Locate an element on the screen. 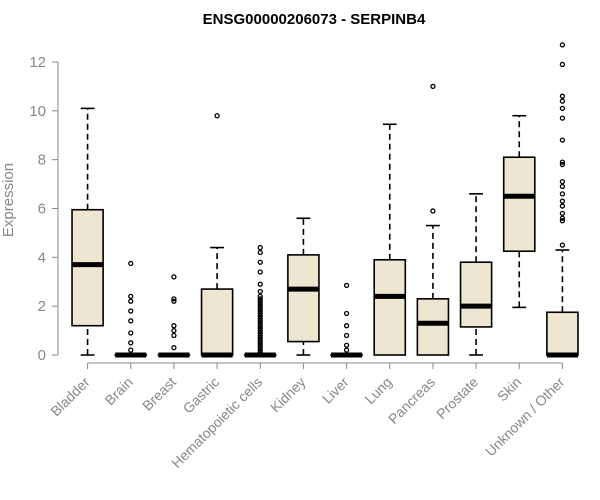  box-gastric is located at coordinates (217, 235).